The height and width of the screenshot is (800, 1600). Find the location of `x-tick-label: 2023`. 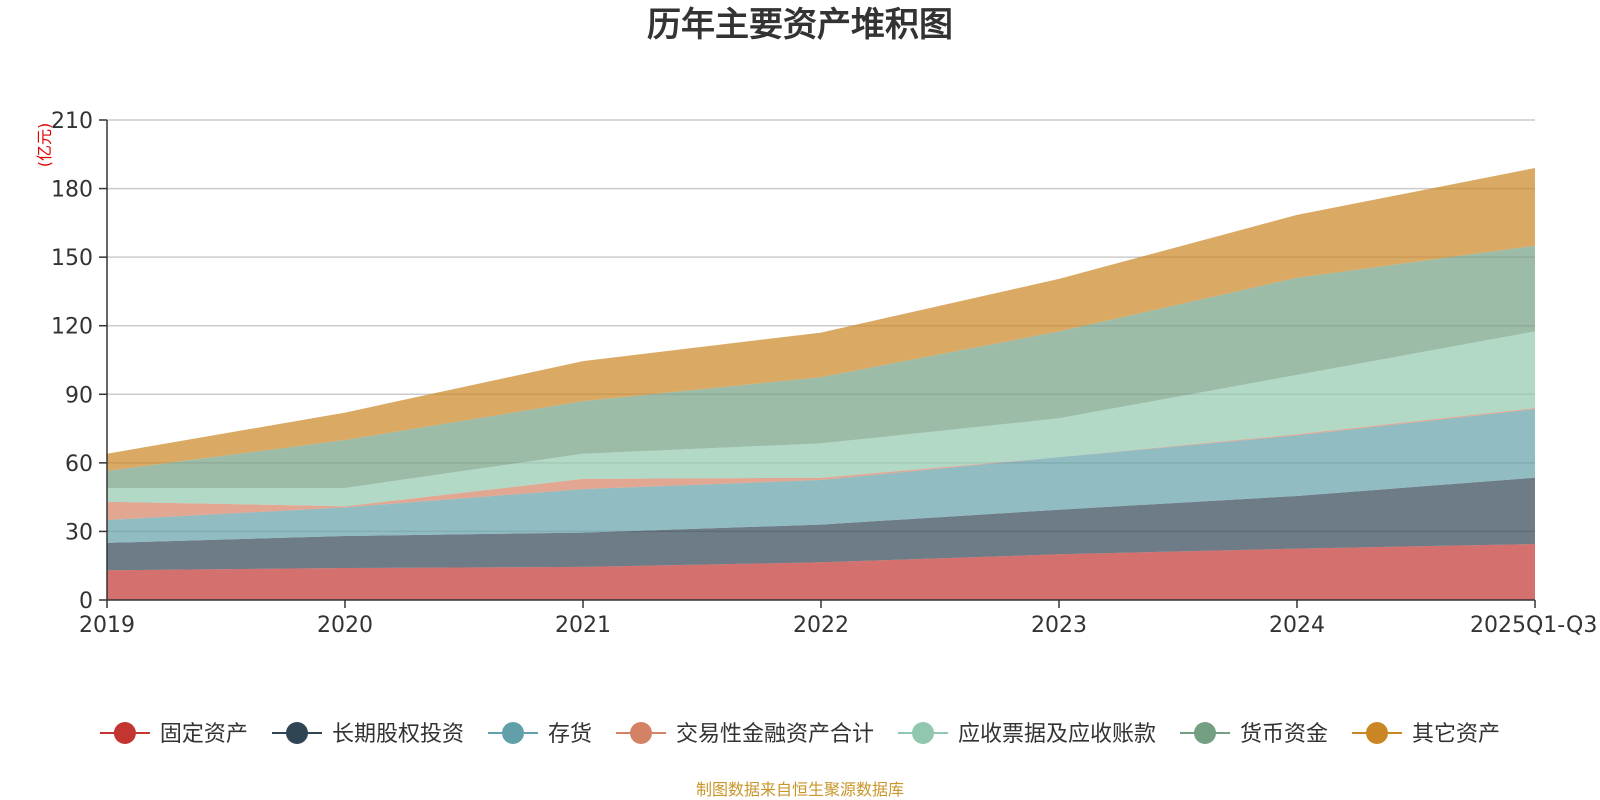

x-tick-label: 2023 is located at coordinates (1059, 625).